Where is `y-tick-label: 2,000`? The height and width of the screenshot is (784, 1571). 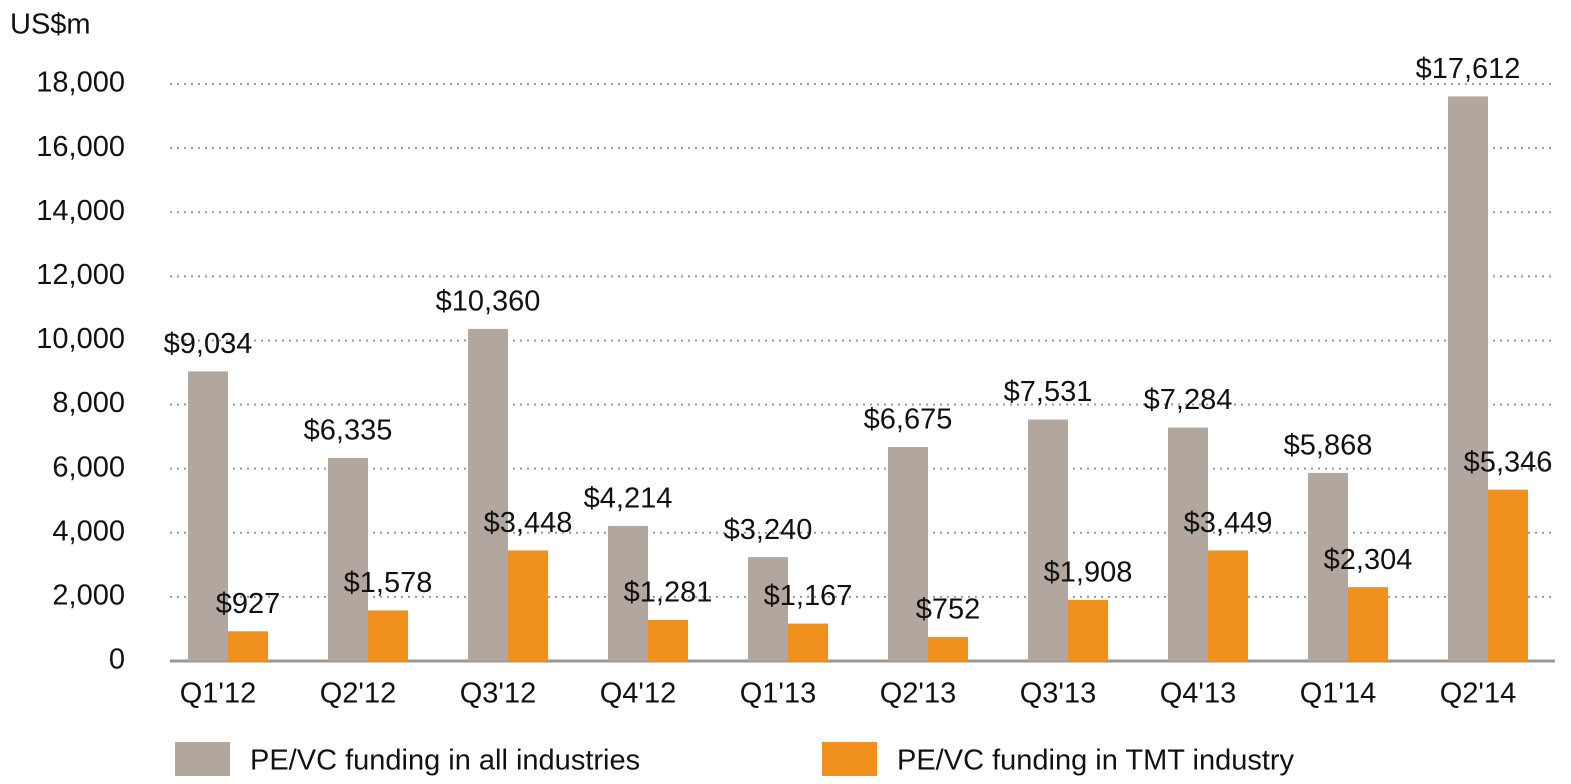
y-tick-label: 2,000 is located at coordinates (88, 596).